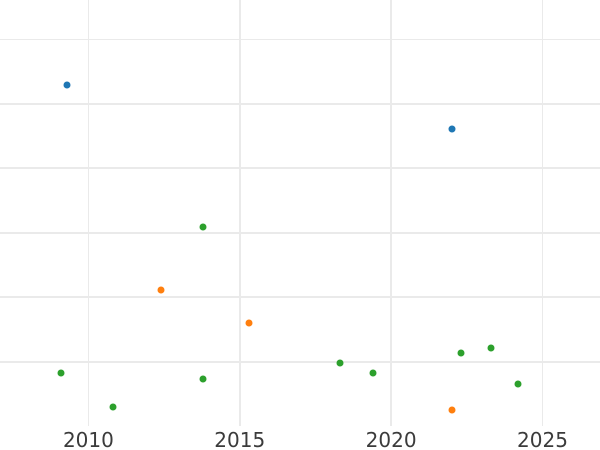 This screenshot has width=600, height=450. I want to click on x-tick-label: 2025, so click(542, 439).